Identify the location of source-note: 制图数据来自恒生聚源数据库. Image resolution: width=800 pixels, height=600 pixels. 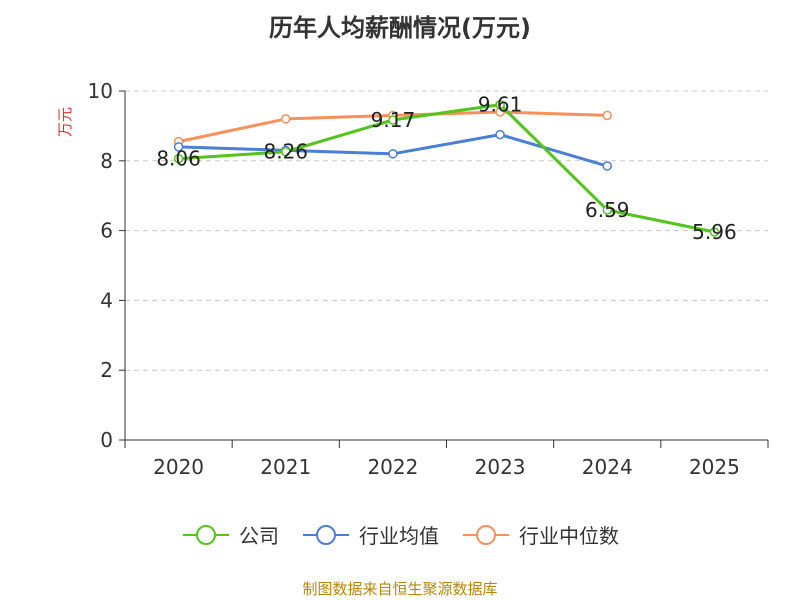
(400, 589).